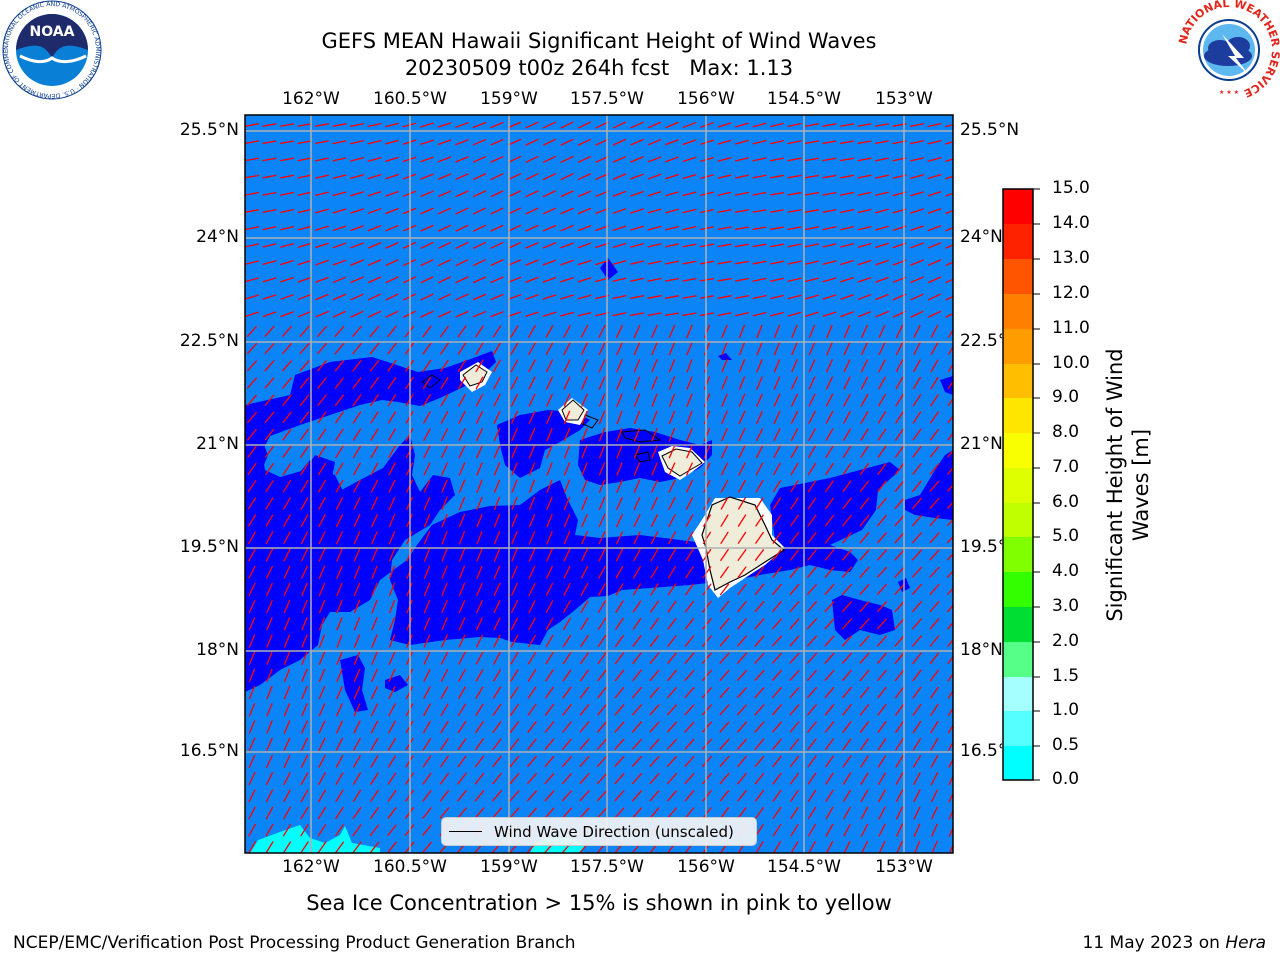 The width and height of the screenshot is (1280, 960). I want to click on lon-label-top-0: 162°W, so click(311, 99).